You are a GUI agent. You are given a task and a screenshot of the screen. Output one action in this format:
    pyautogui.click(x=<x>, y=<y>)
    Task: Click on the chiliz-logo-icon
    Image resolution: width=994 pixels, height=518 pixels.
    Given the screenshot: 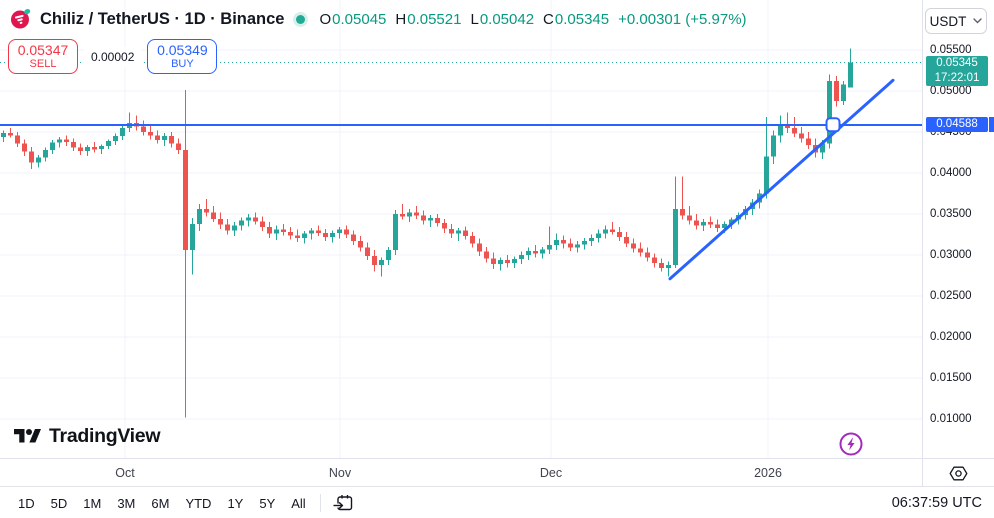 What is the action you would take?
    pyautogui.click(x=21, y=19)
    